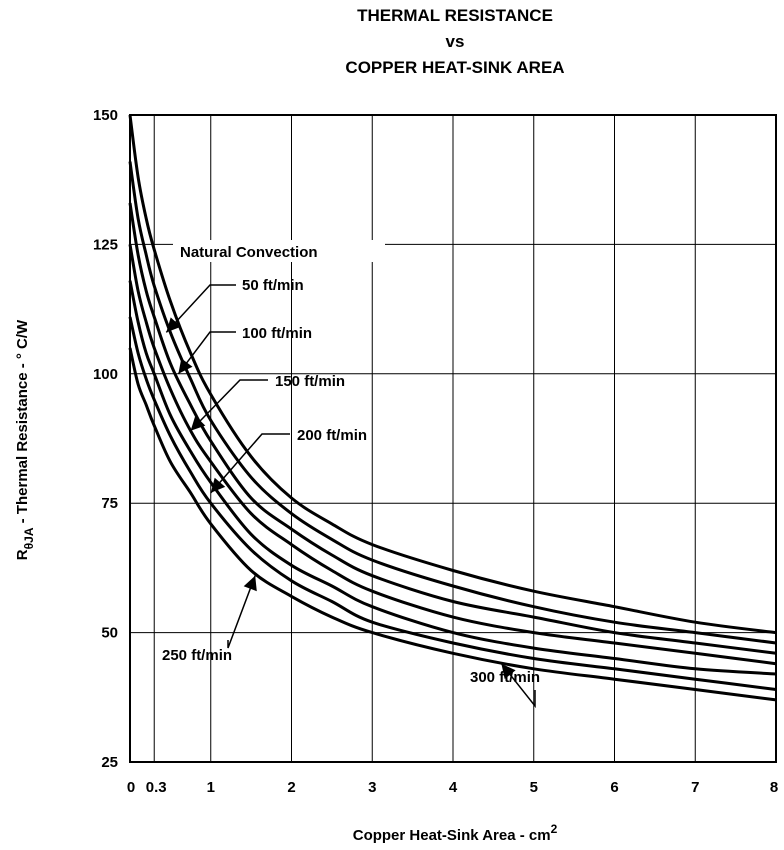 Image resolution: width=784 pixels, height=850 pixels. I want to click on curve-label-300-ft-min: 300 ft/min, so click(505, 677).